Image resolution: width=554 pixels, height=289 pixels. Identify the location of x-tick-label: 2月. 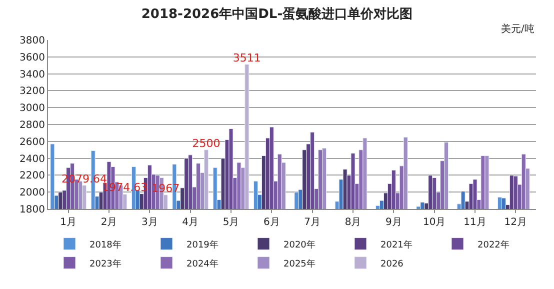
(109, 222).